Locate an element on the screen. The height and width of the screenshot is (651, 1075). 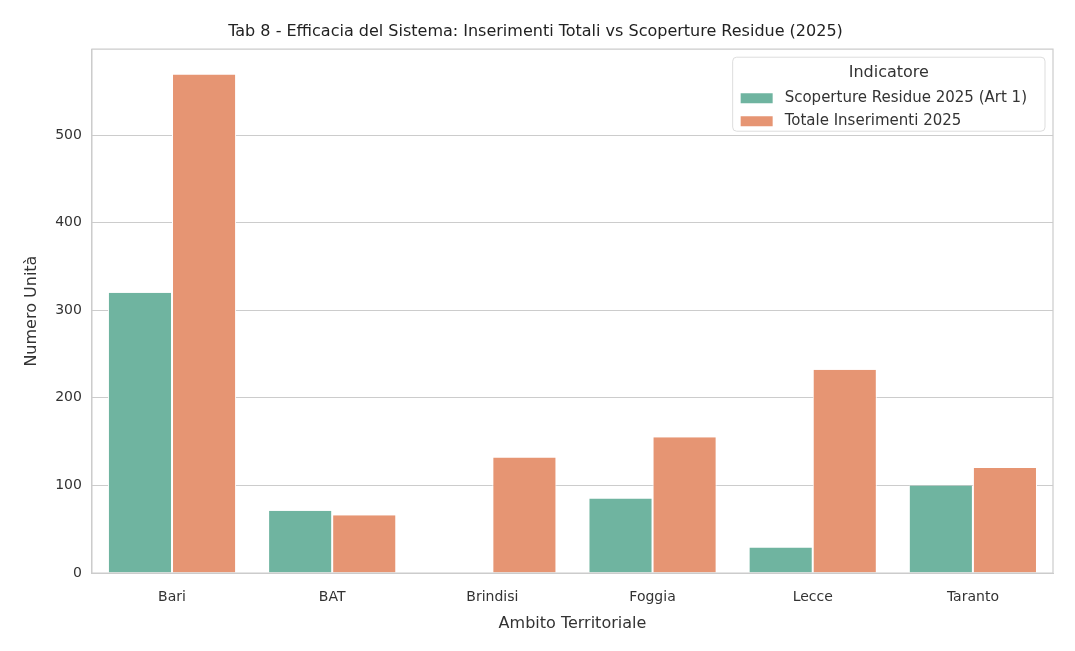
legend-label: Totale Inserimenti 2025 is located at coordinates (872, 120).